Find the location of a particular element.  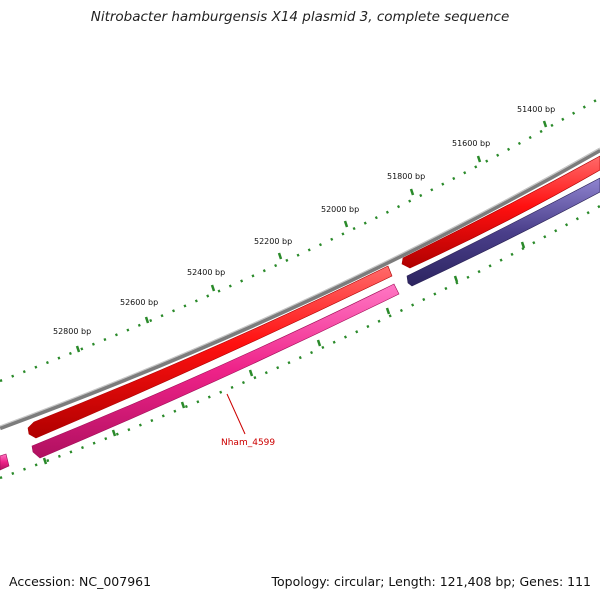

gene-reverse-pink-left is located at coordinates (5, 462).